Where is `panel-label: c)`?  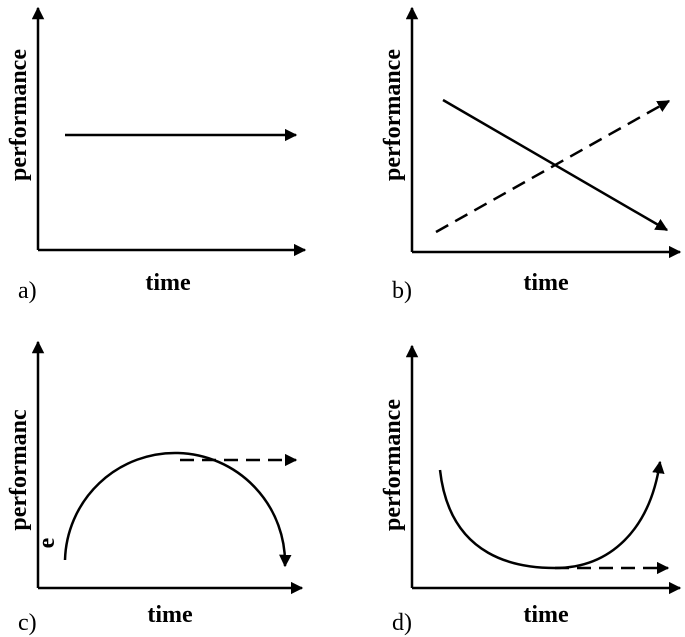
panel-label: c) is located at coordinates (27, 623).